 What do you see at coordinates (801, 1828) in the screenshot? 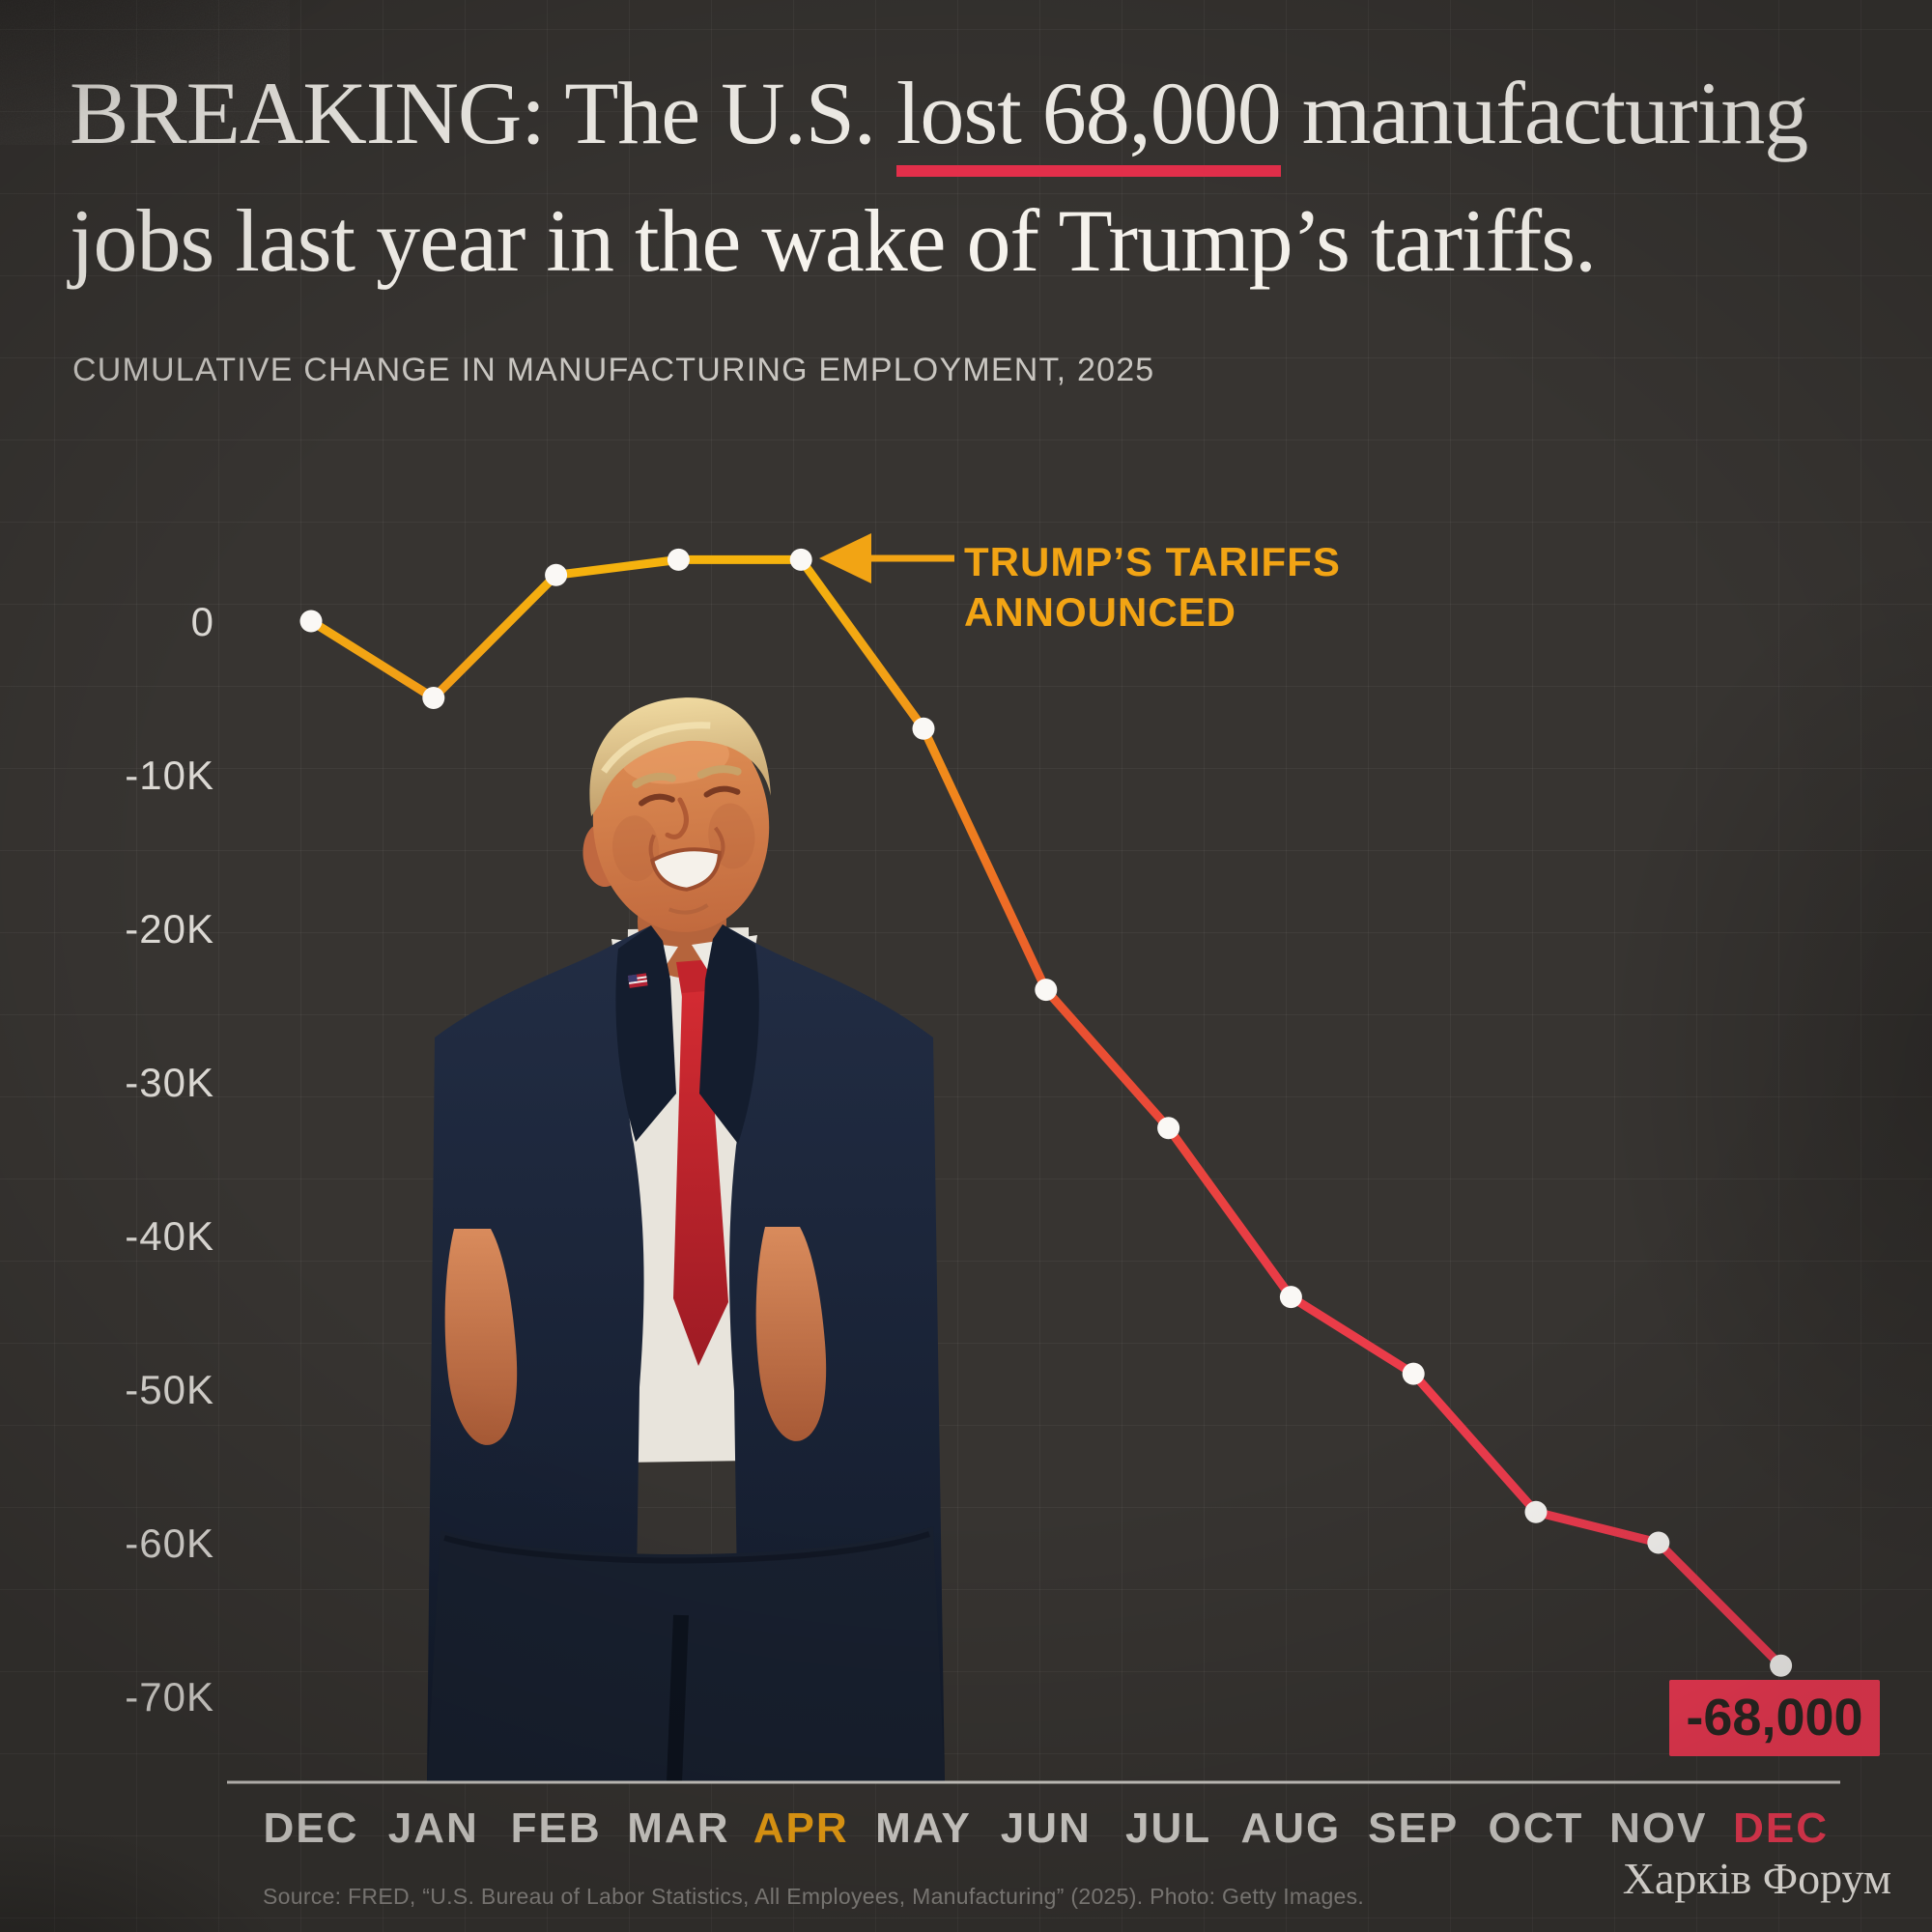
I see `x-label-apr-4: APR` at bounding box center [801, 1828].